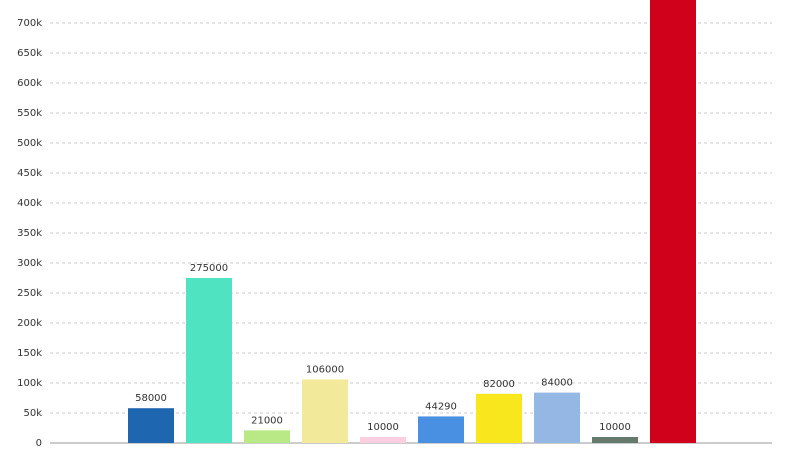  What do you see at coordinates (29, 23) in the screenshot?
I see `y-tick-label: 700k` at bounding box center [29, 23].